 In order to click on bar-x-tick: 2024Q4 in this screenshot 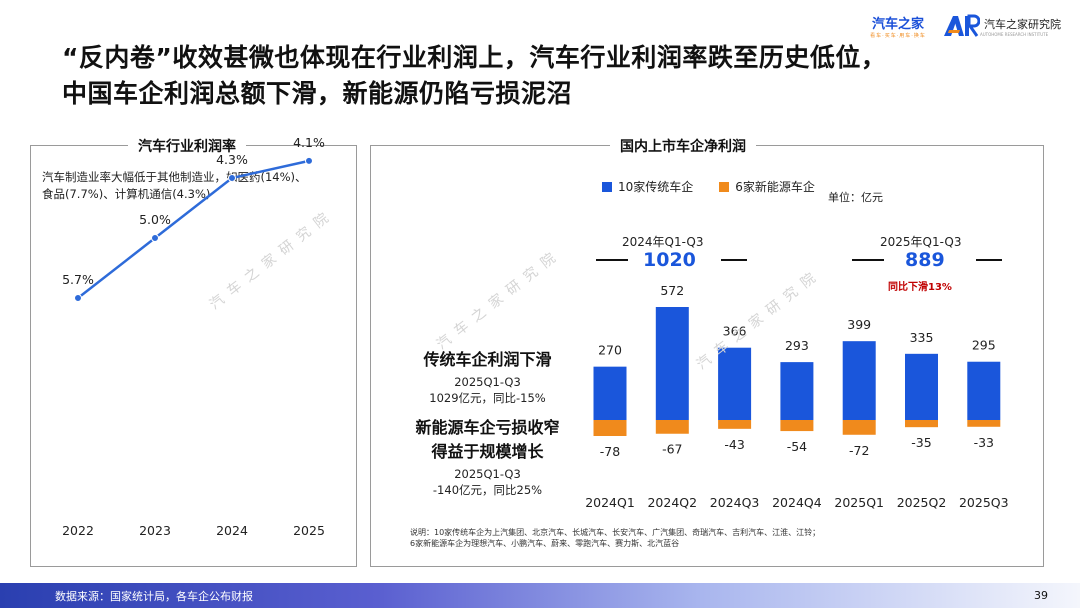, I will do `click(797, 502)`.